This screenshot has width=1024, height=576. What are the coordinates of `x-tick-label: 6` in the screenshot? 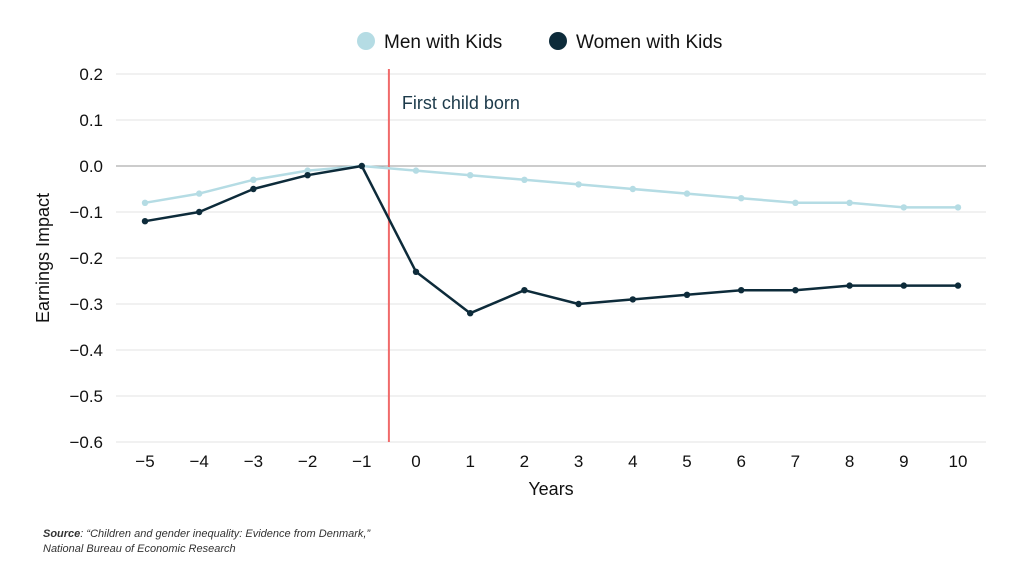 It's located at (740, 461).